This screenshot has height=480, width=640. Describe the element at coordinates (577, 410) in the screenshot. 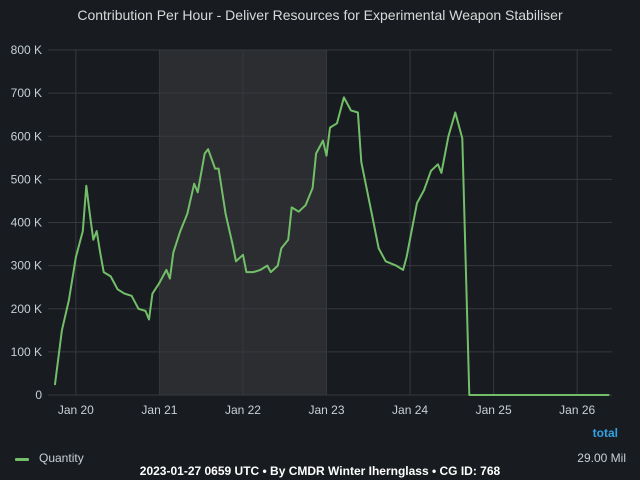

I see `x-tick-label: Jan 26` at that location.